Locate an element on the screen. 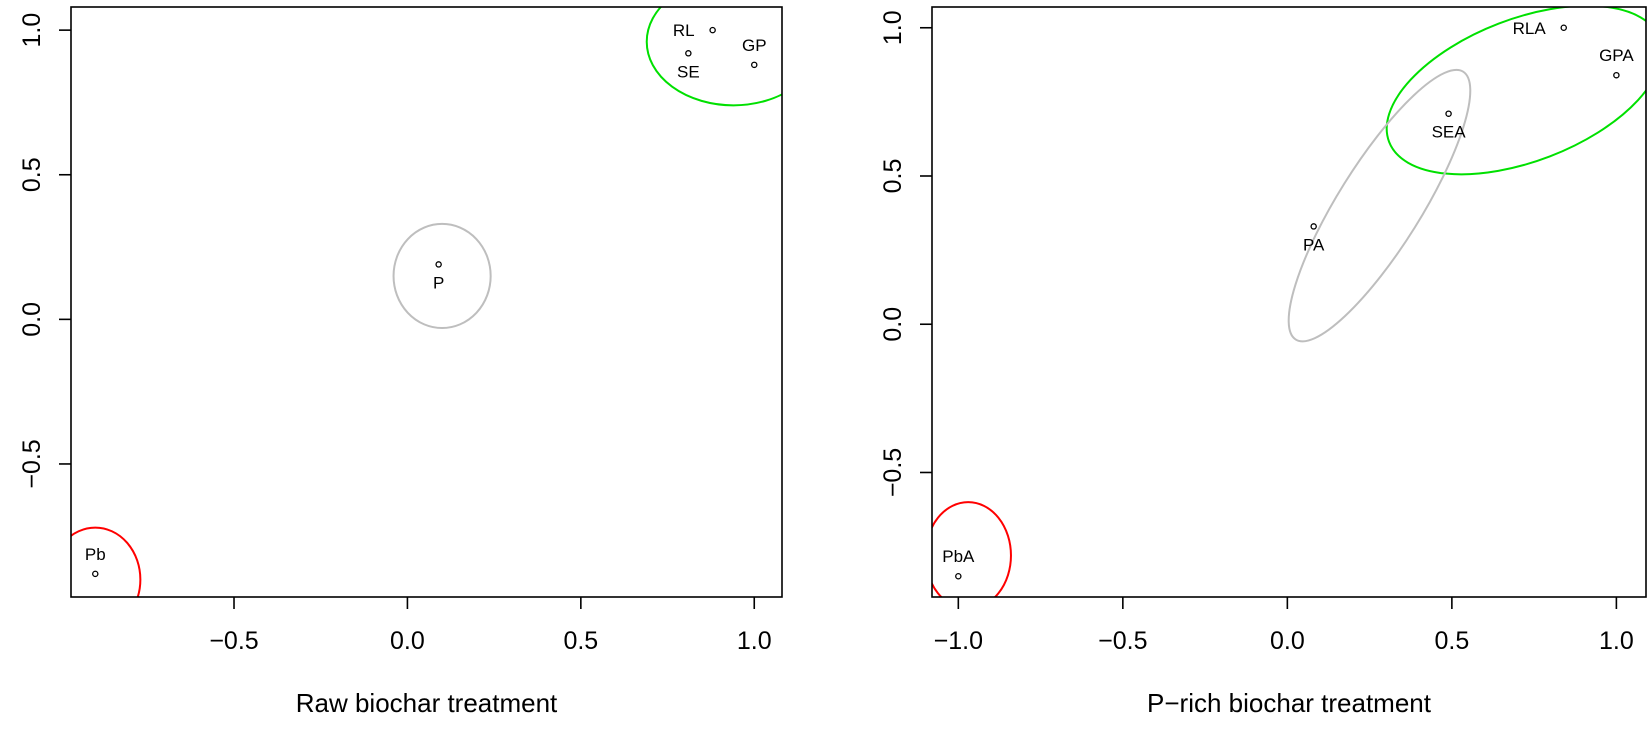 This screenshot has width=1652, height=729. data-point-sea is located at coordinates (1448, 113).